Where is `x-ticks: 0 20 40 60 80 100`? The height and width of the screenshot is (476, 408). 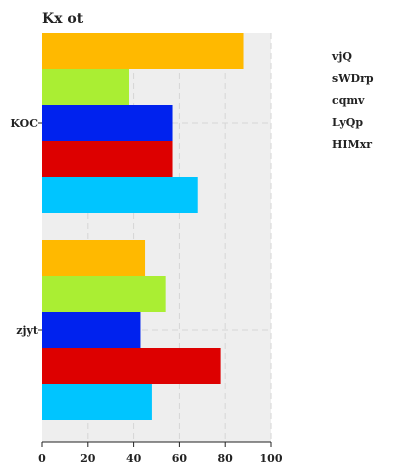 x-ticks: 0 20 40 60 80 100 is located at coordinates (160, 453).